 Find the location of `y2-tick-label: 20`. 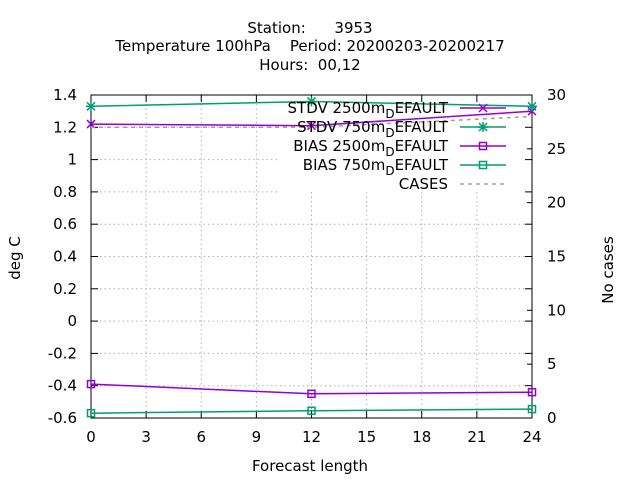

y2-tick-label: 20 is located at coordinates (556, 203).